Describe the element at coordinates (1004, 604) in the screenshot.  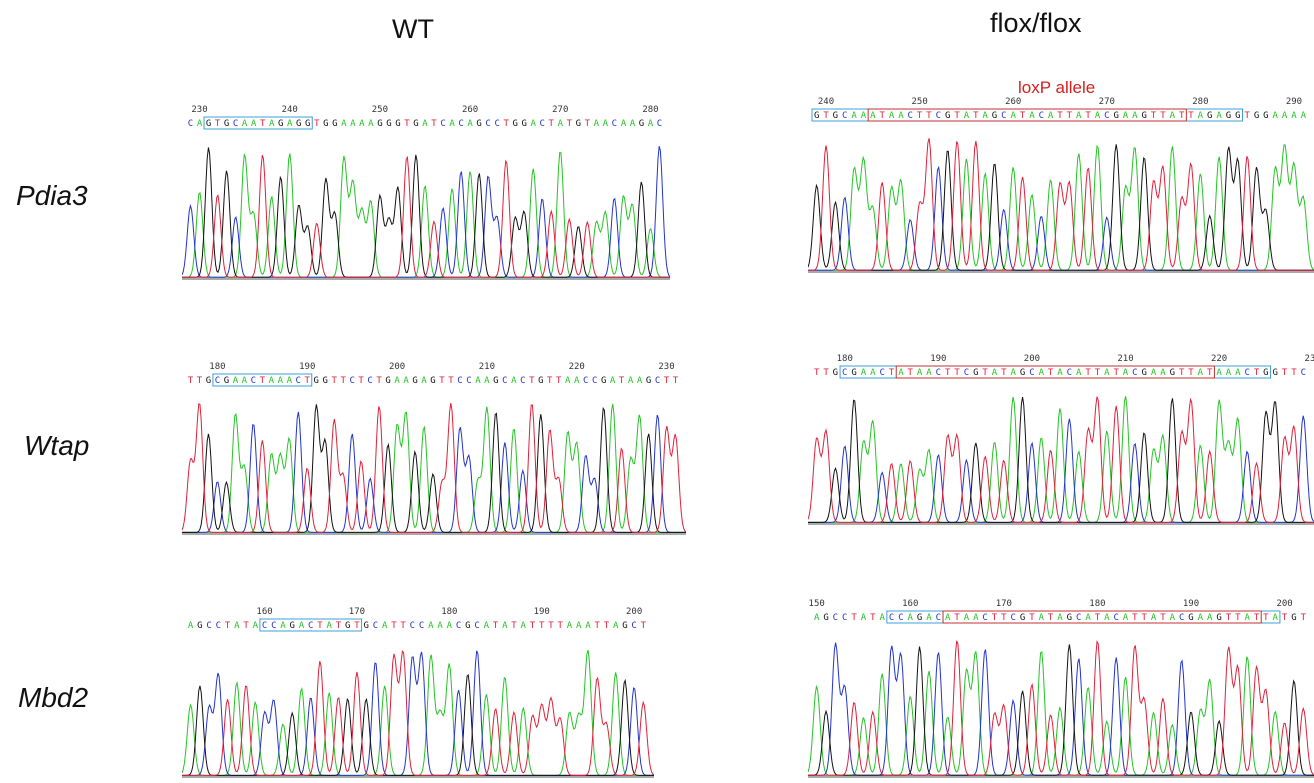
I see `ruler-tick-label: 170` at that location.